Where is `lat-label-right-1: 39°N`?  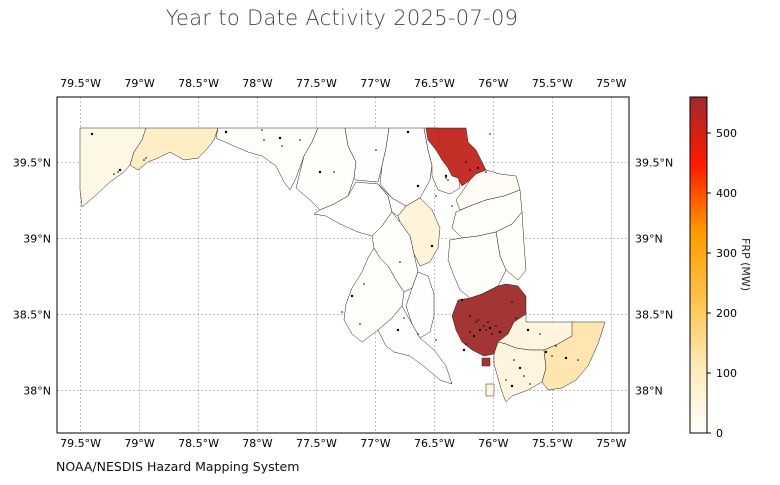 lat-label-right-1: 39°N is located at coordinates (649, 238).